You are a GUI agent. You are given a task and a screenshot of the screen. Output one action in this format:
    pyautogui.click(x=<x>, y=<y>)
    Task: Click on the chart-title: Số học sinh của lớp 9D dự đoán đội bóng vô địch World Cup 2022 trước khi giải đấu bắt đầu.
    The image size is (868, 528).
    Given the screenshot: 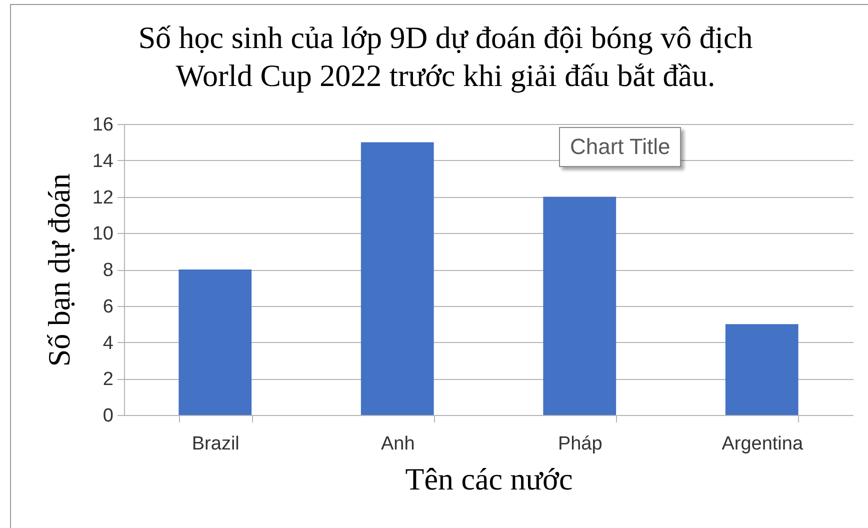 What is the action you would take?
    pyautogui.click(x=446, y=56)
    